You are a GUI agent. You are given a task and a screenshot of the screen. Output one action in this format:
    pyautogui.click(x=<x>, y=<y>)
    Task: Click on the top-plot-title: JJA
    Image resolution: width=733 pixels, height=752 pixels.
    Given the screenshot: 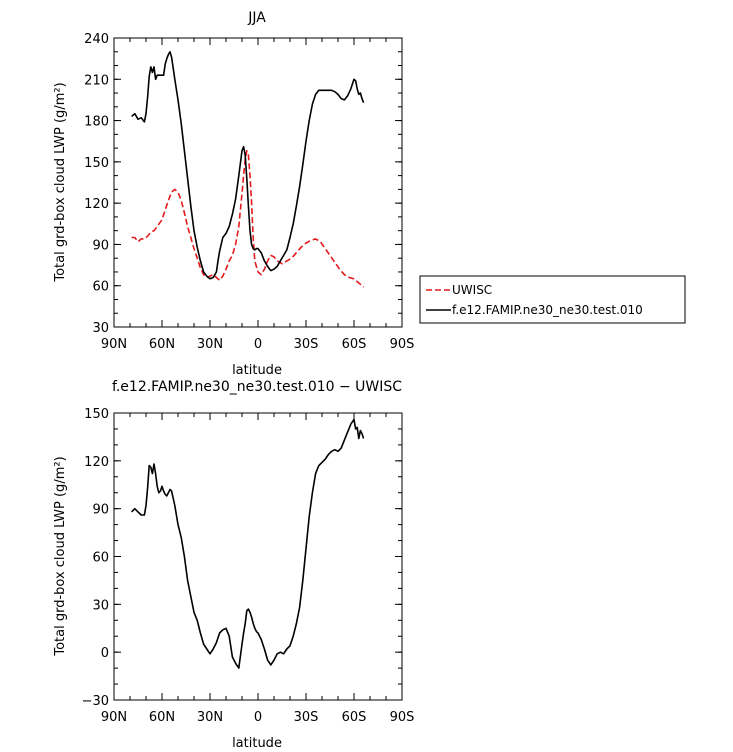 What is the action you would take?
    pyautogui.click(x=256, y=18)
    